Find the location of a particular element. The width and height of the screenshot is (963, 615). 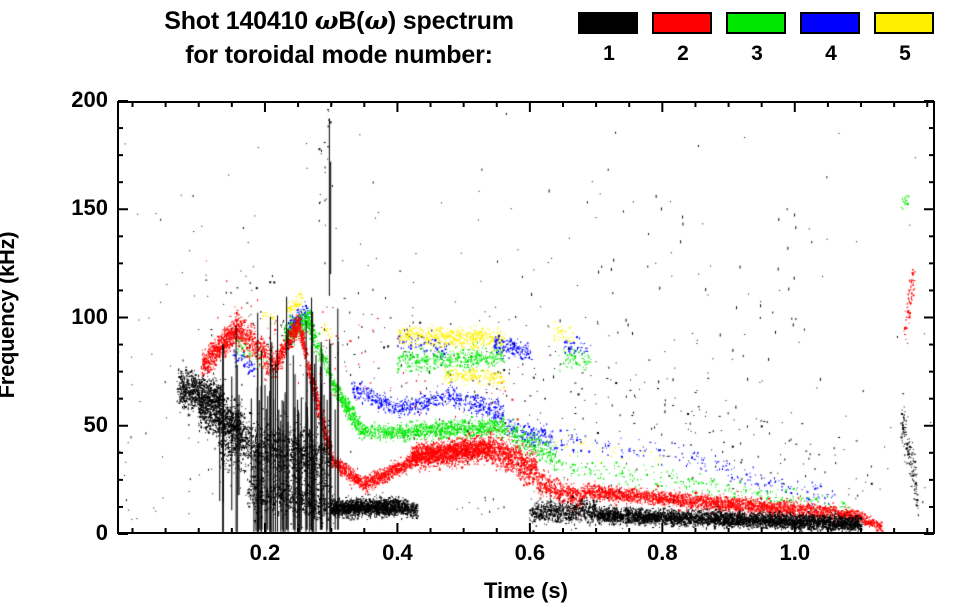

title-line-1: Shot 140410 ωB(ω) spectrum is located at coordinates (339, 21).